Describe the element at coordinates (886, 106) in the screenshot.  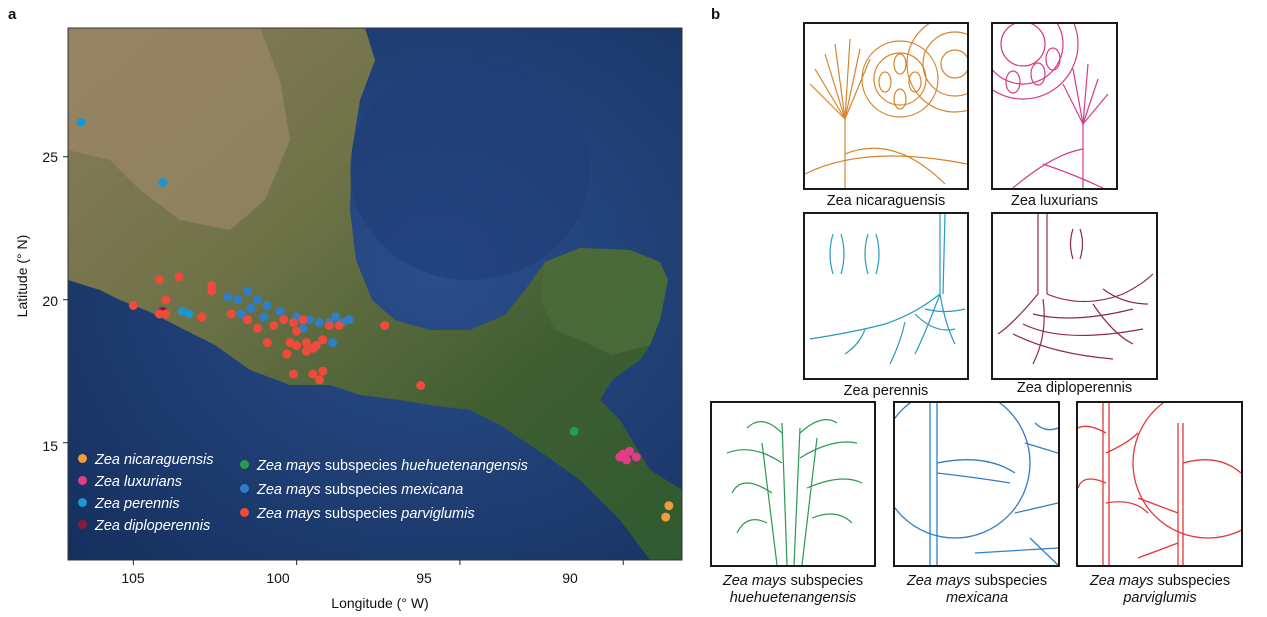
I see `plant-drawing-nicaraguensis` at that location.